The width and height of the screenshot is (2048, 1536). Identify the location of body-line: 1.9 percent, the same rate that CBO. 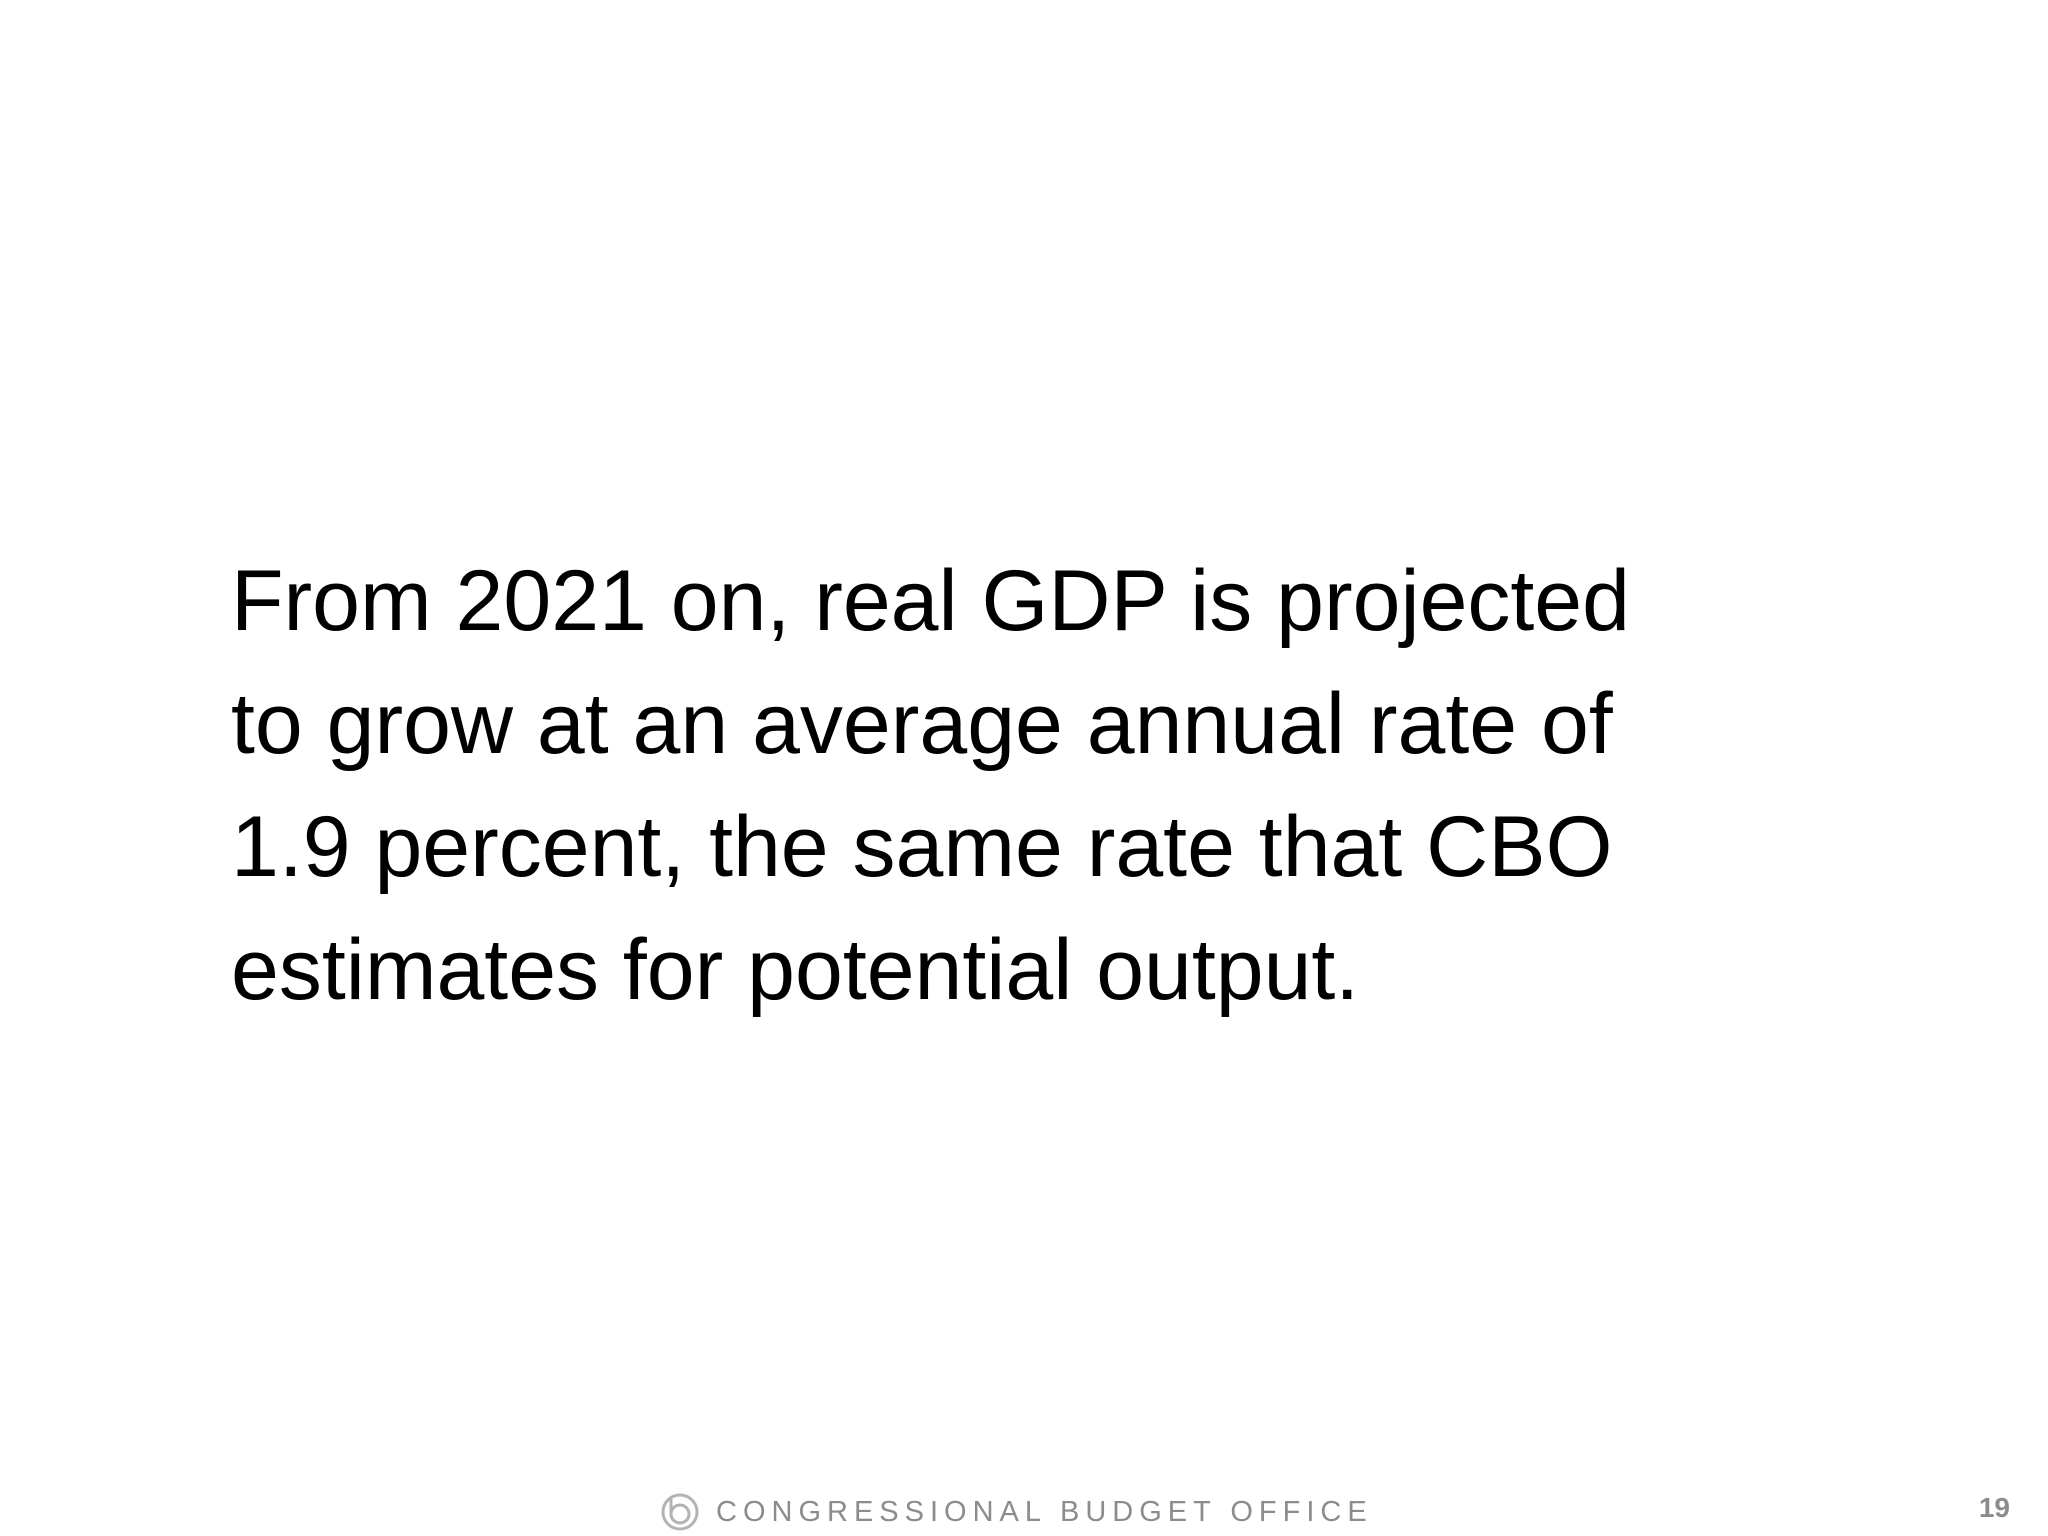
(922, 847).